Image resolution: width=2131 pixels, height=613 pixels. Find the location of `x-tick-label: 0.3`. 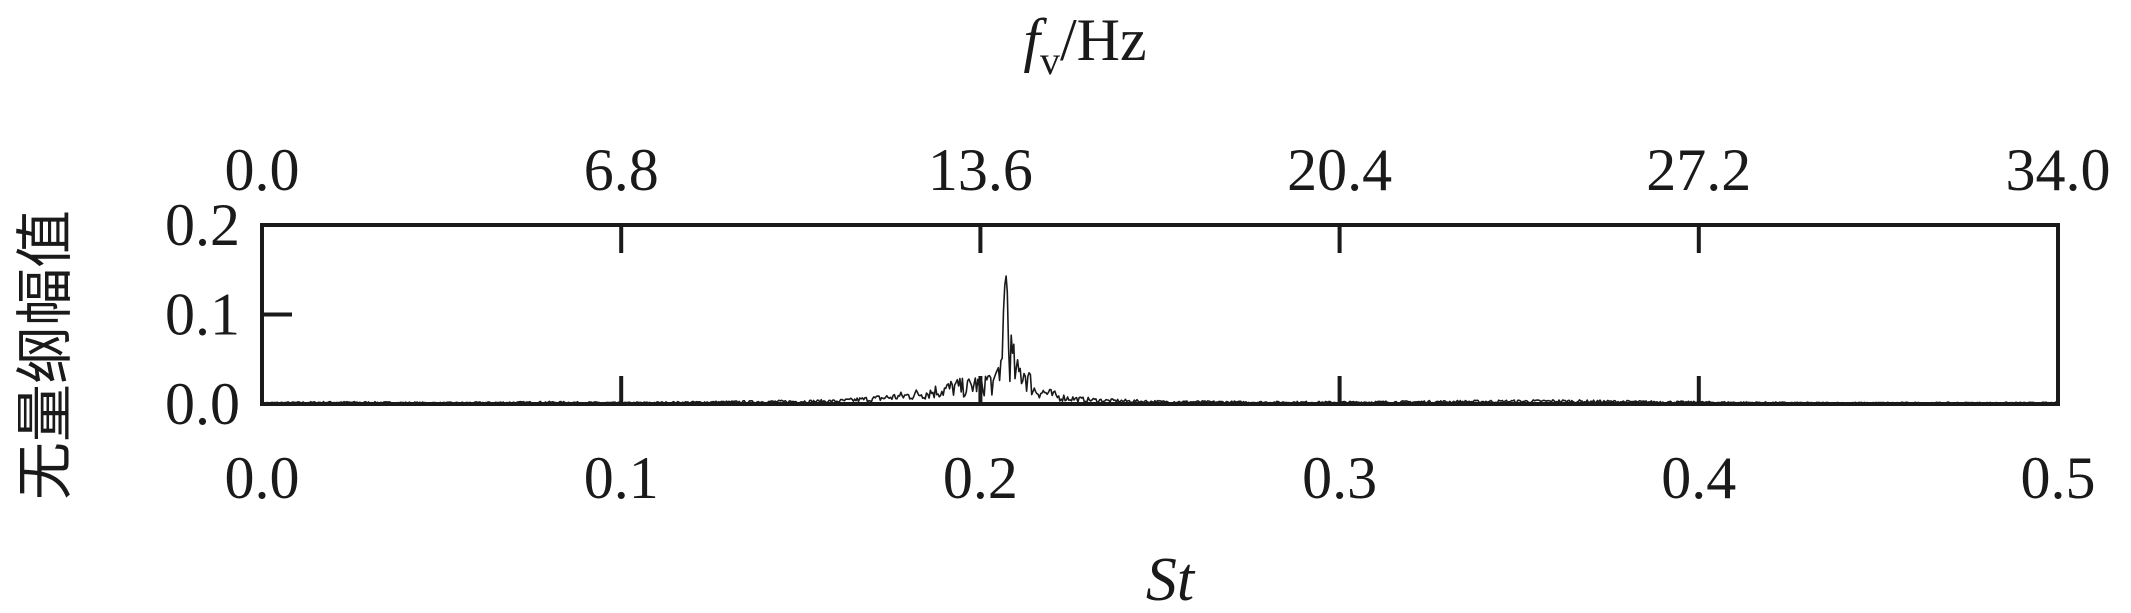

x-tick-label: 0.3 is located at coordinates (1339, 478).